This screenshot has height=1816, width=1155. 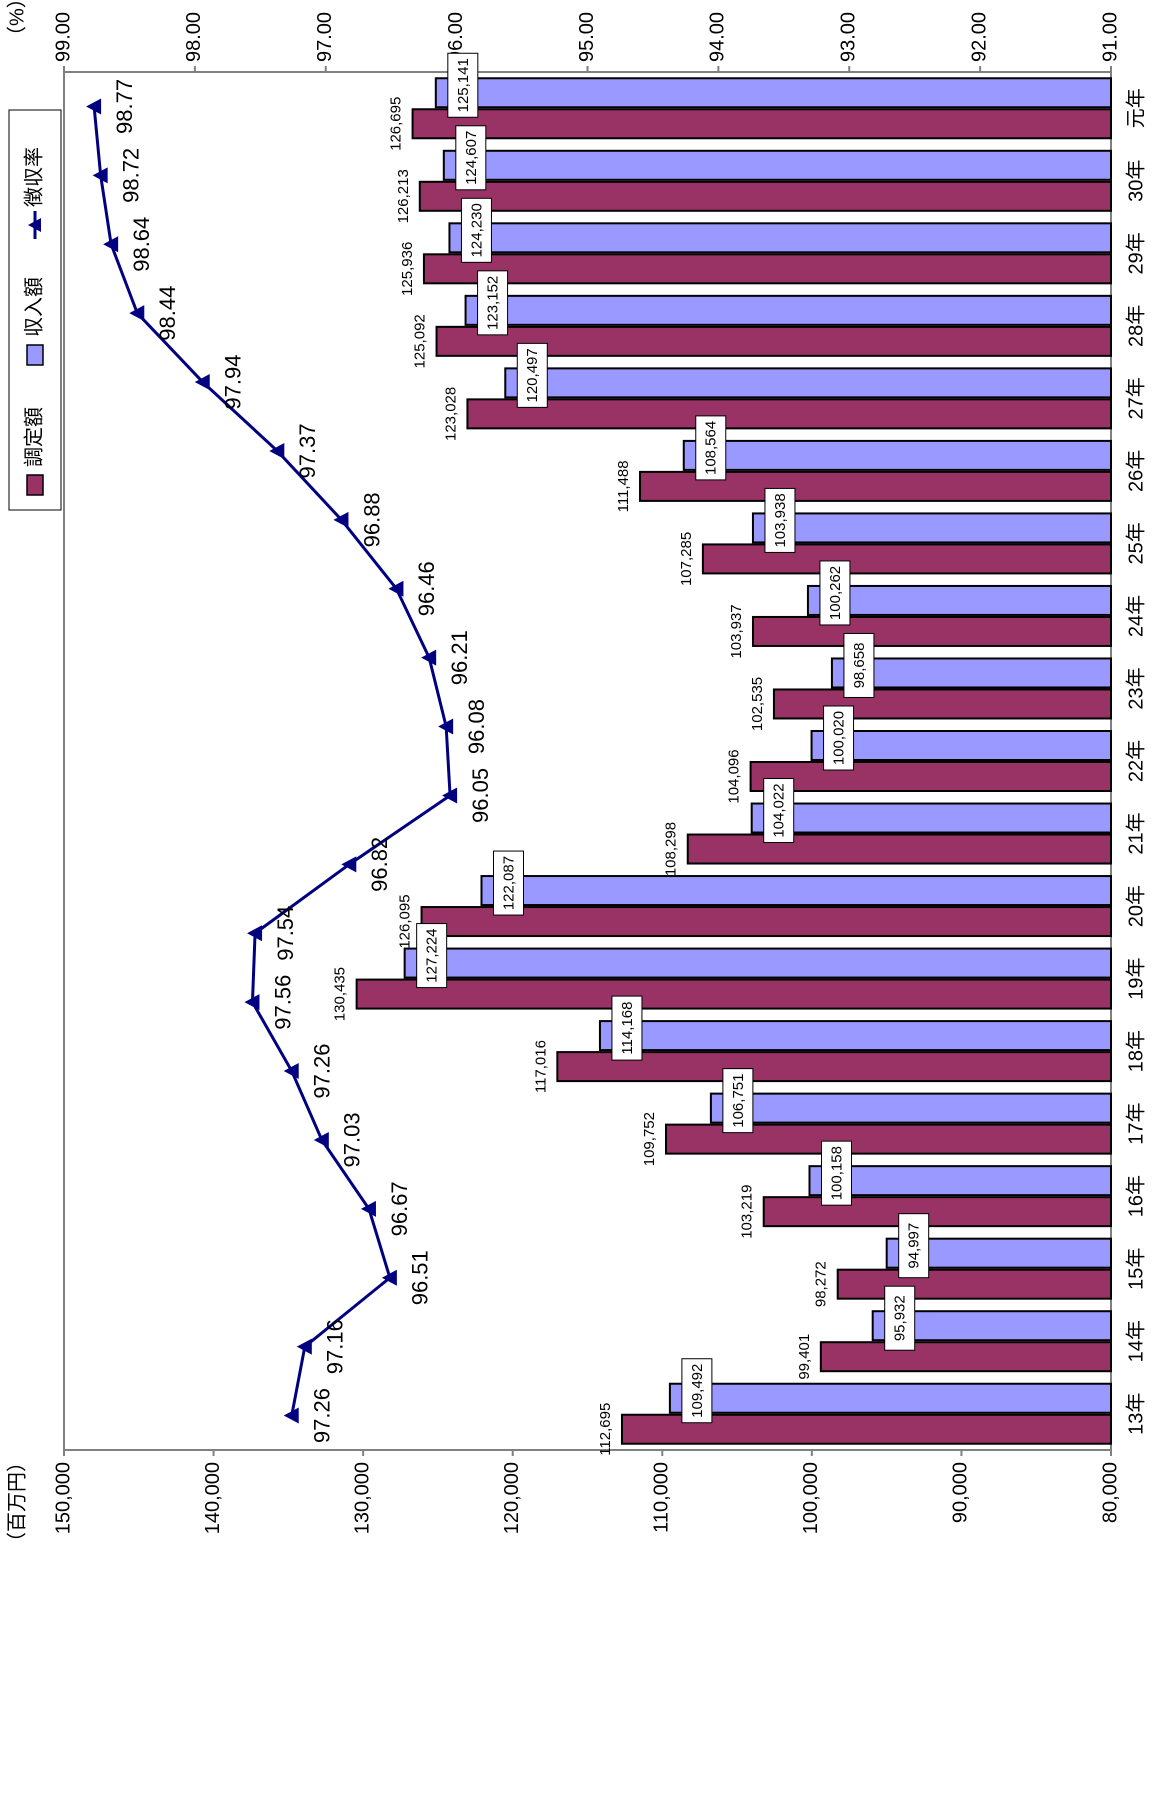 What do you see at coordinates (63, 1498) in the screenshot?
I see `y-tick-label: 150,000` at bounding box center [63, 1498].